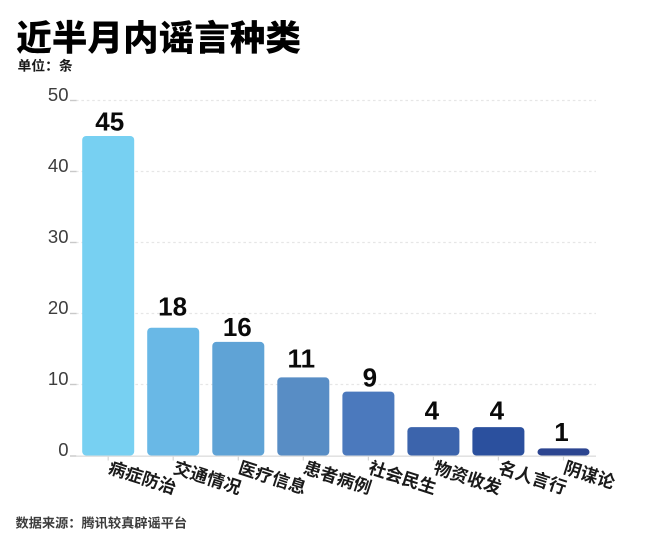 The height and width of the screenshot is (545, 661). I want to click on svg-text: 30, so click(58, 236).